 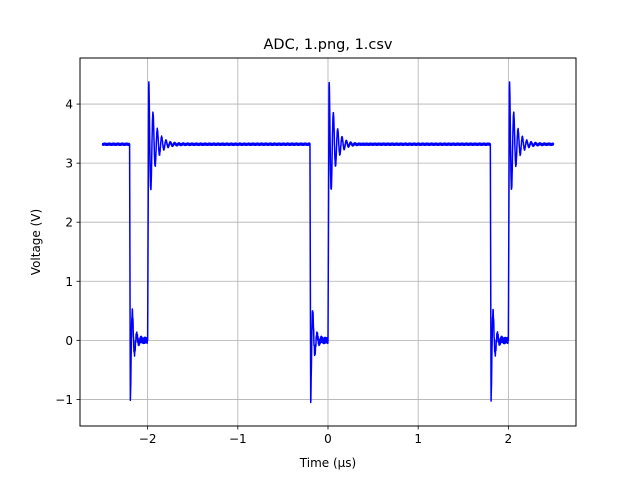 I want to click on x-axis-label: Time (µs), so click(x=327, y=463).